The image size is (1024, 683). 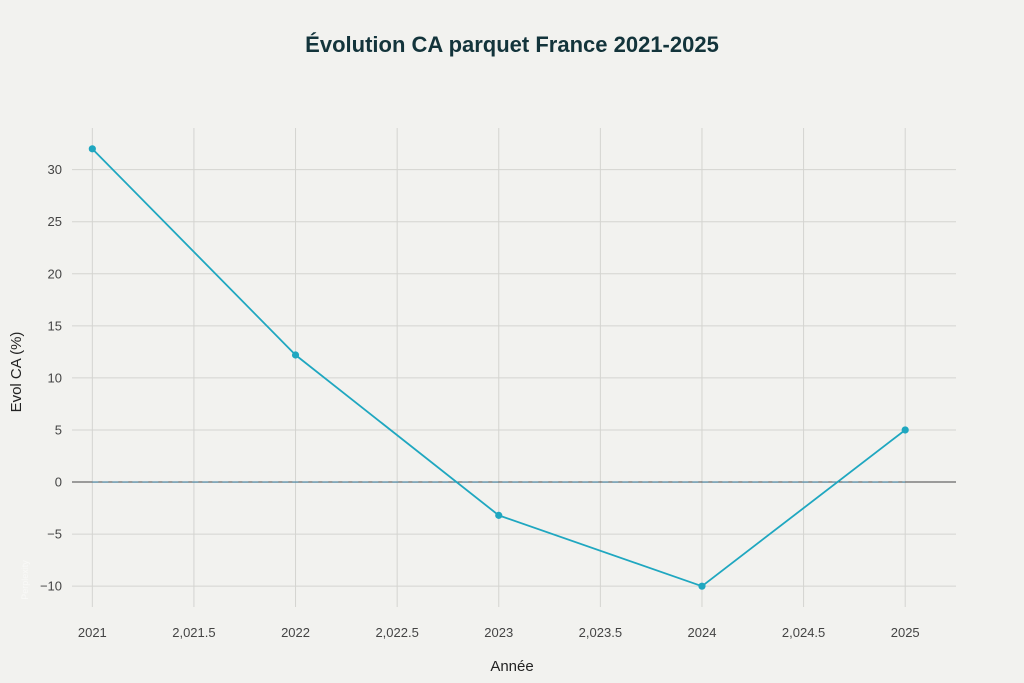 I want to click on data-point-2025, so click(x=905, y=430).